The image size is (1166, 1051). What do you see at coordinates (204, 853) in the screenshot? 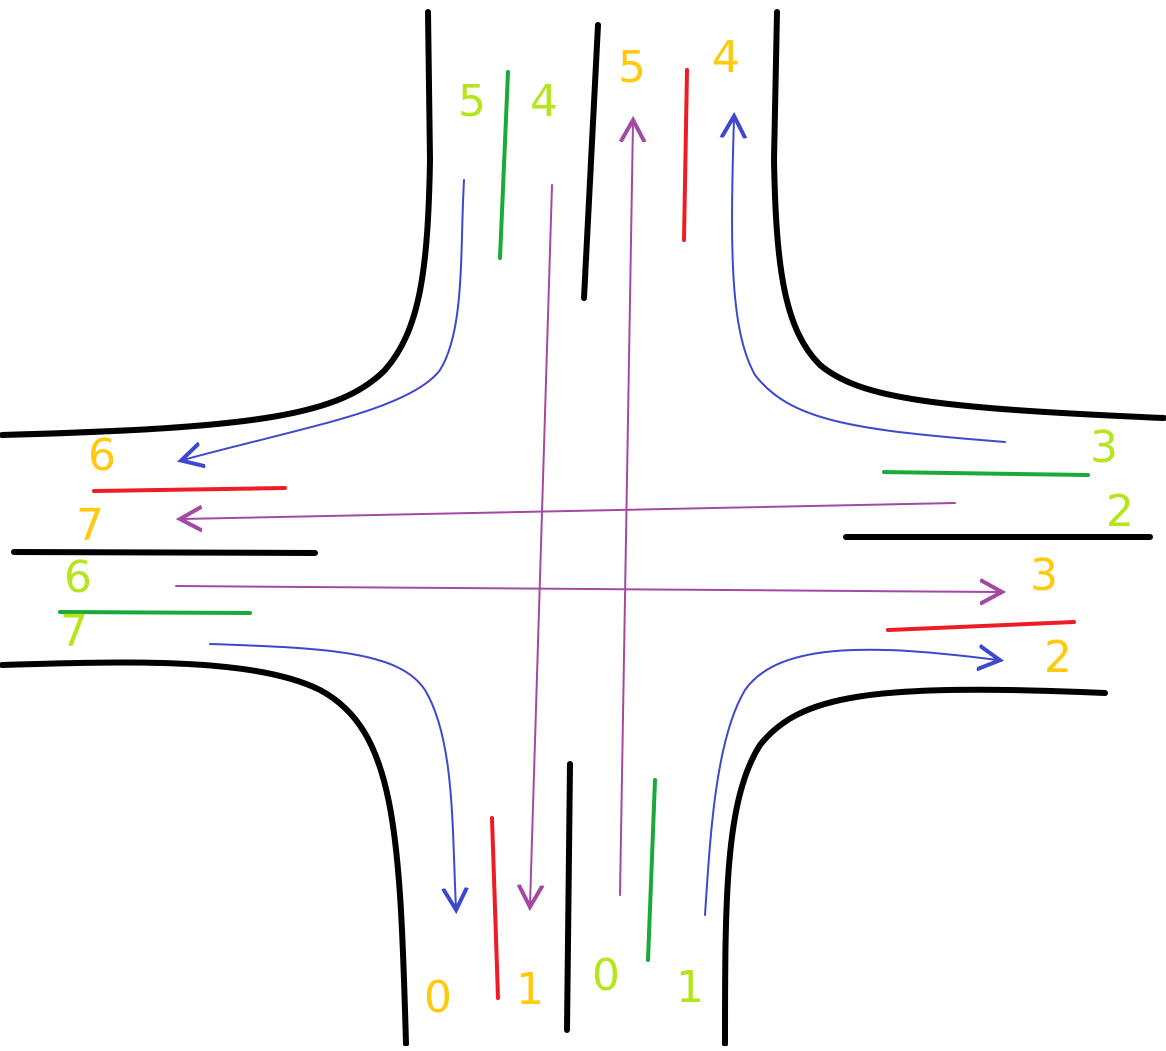
I see `road-edge-bottom-left` at bounding box center [204, 853].